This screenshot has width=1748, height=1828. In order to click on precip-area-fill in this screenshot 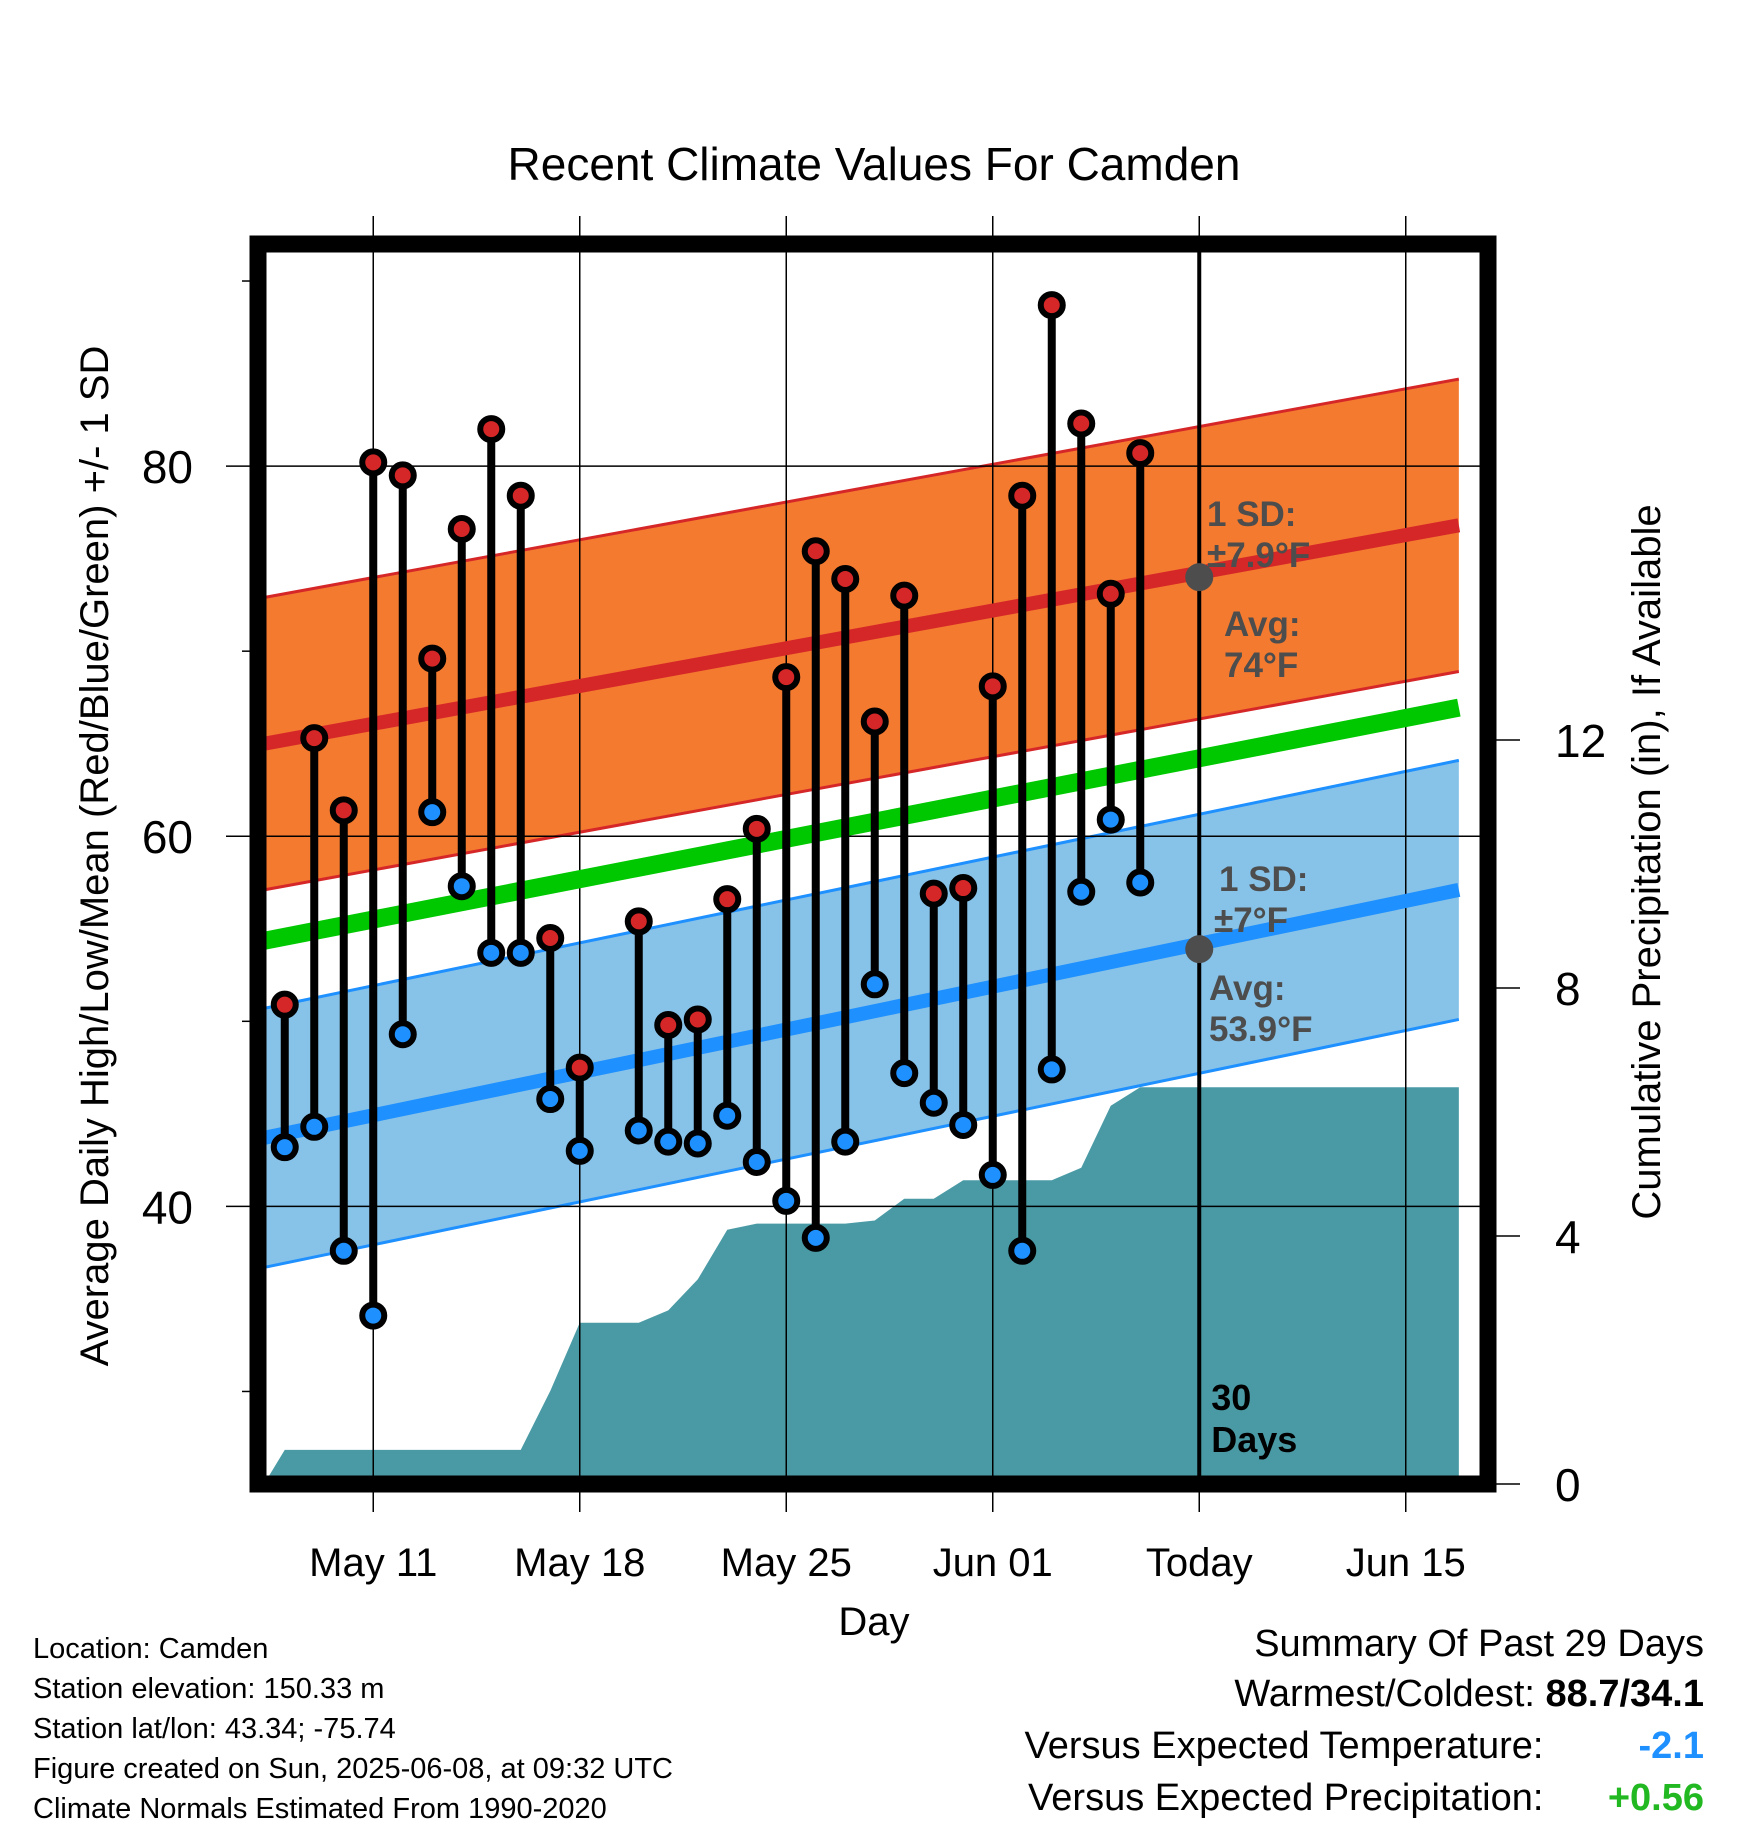, I will do `click(861, 1285)`.